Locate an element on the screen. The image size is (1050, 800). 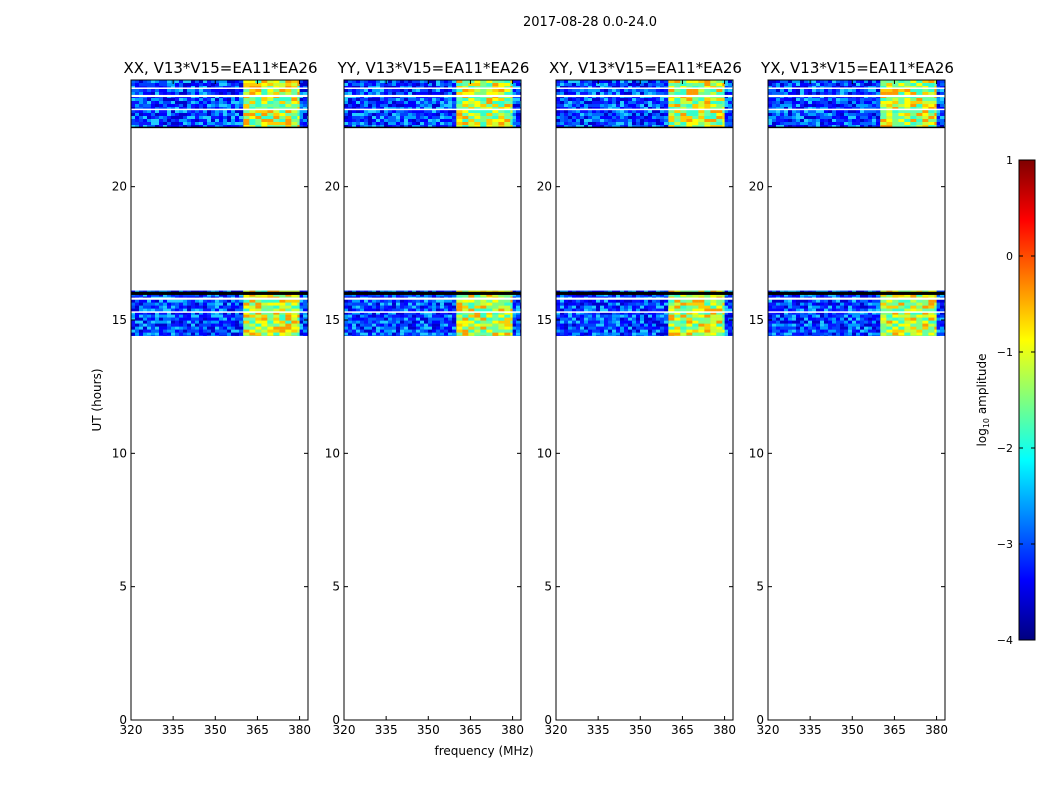
x-tick-label: 380 is located at coordinates (299, 730).